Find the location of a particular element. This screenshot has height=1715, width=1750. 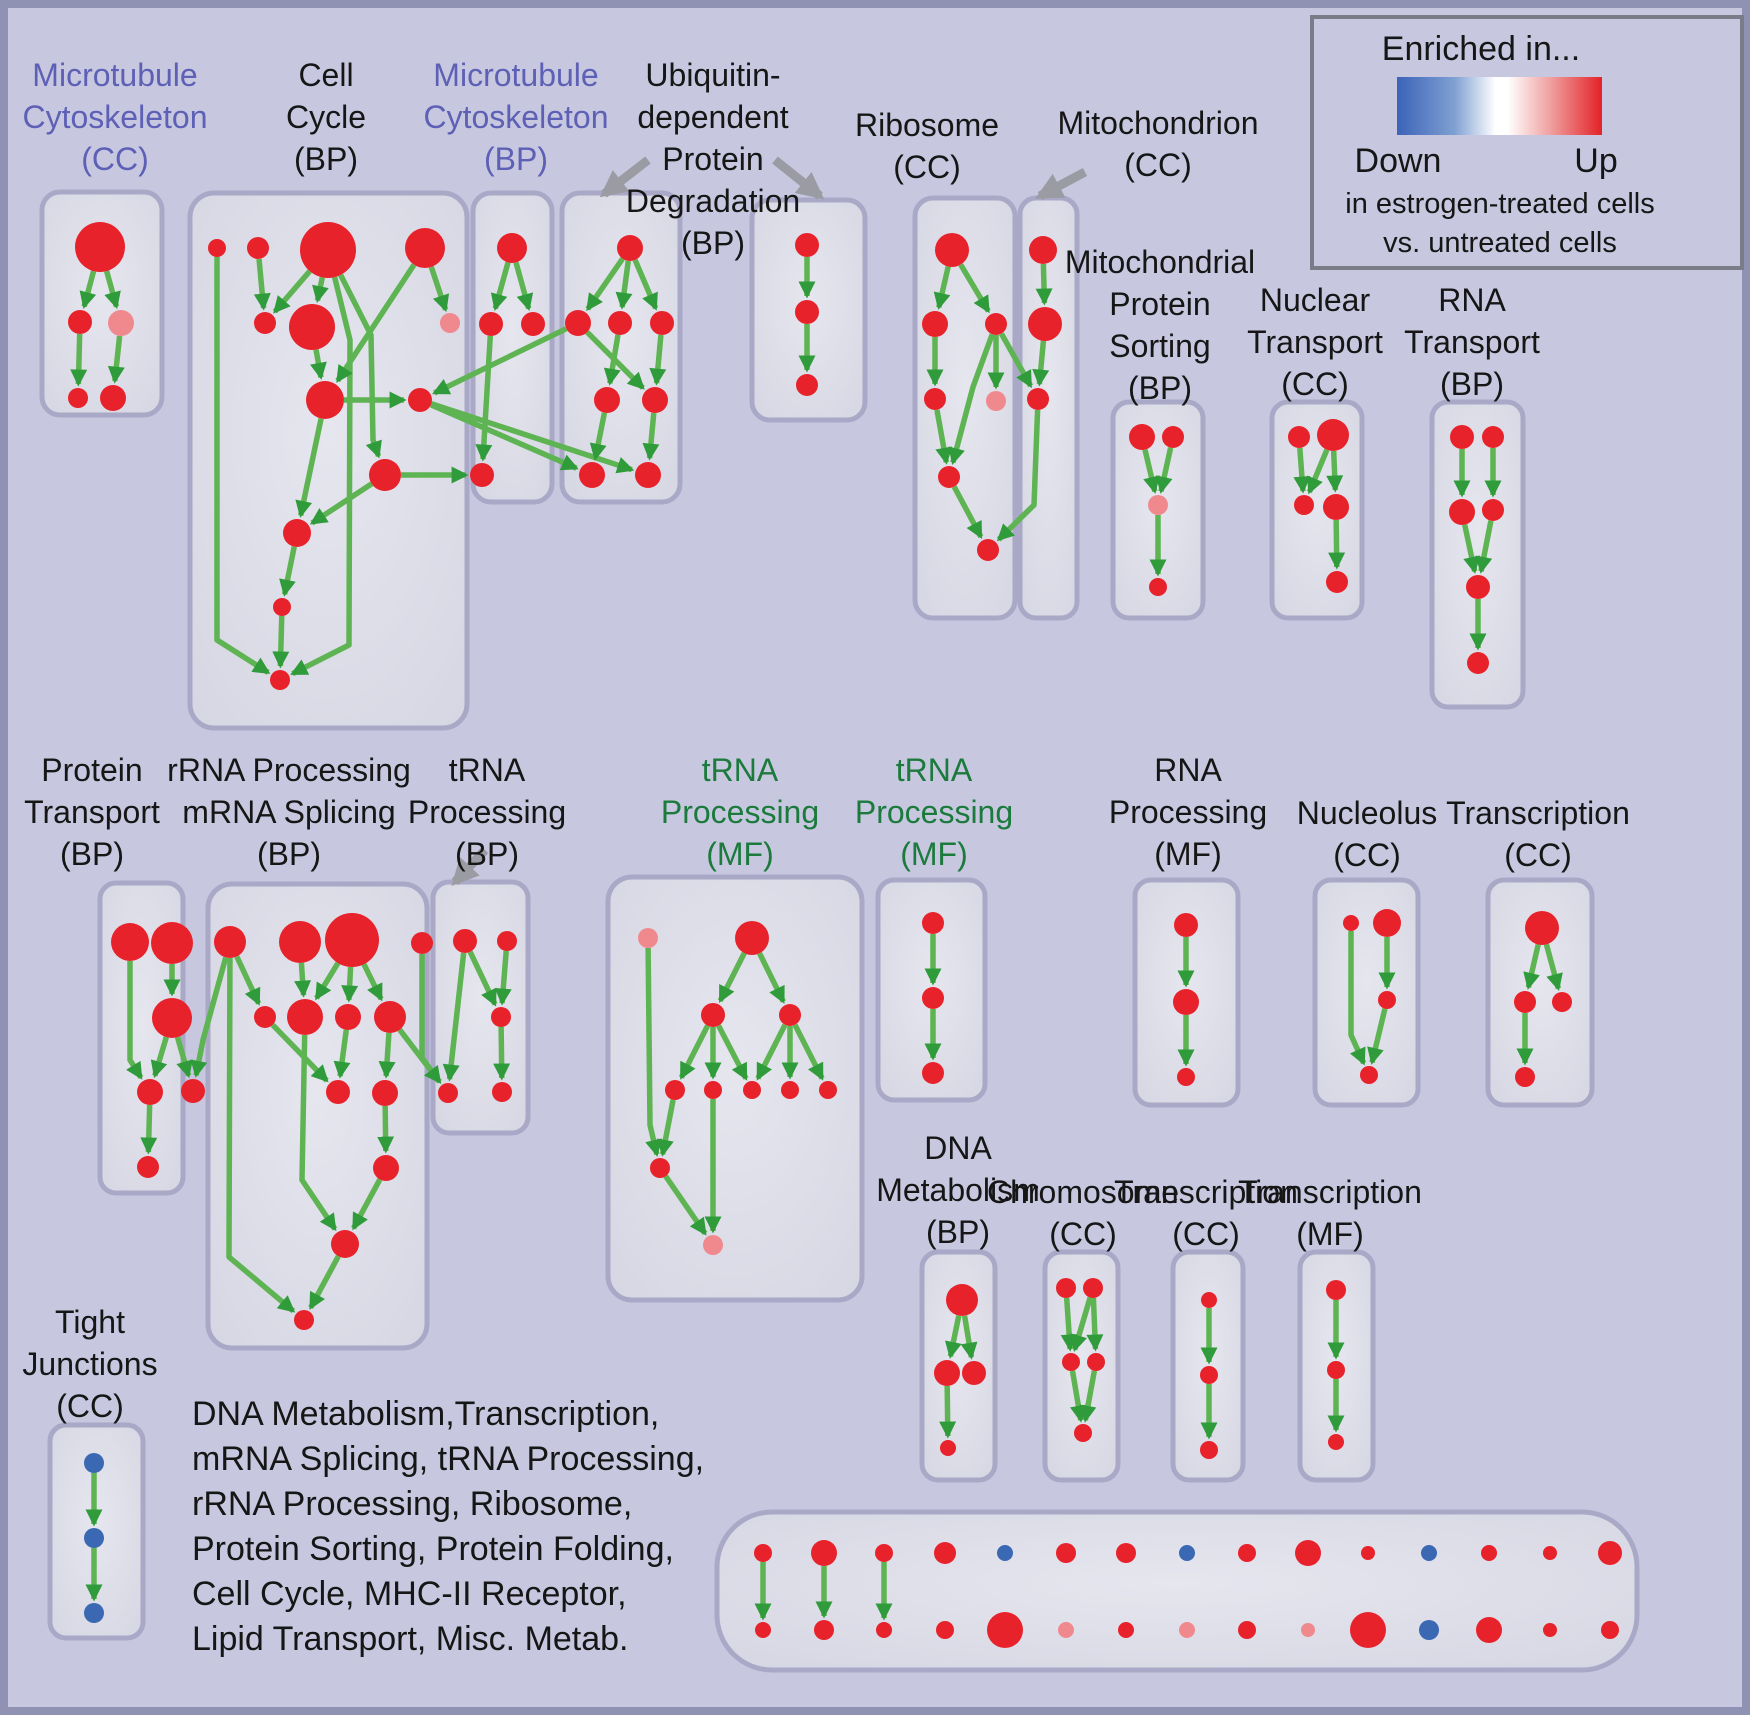

edge-ch2-ch3 is located at coordinates (1081, 1324).